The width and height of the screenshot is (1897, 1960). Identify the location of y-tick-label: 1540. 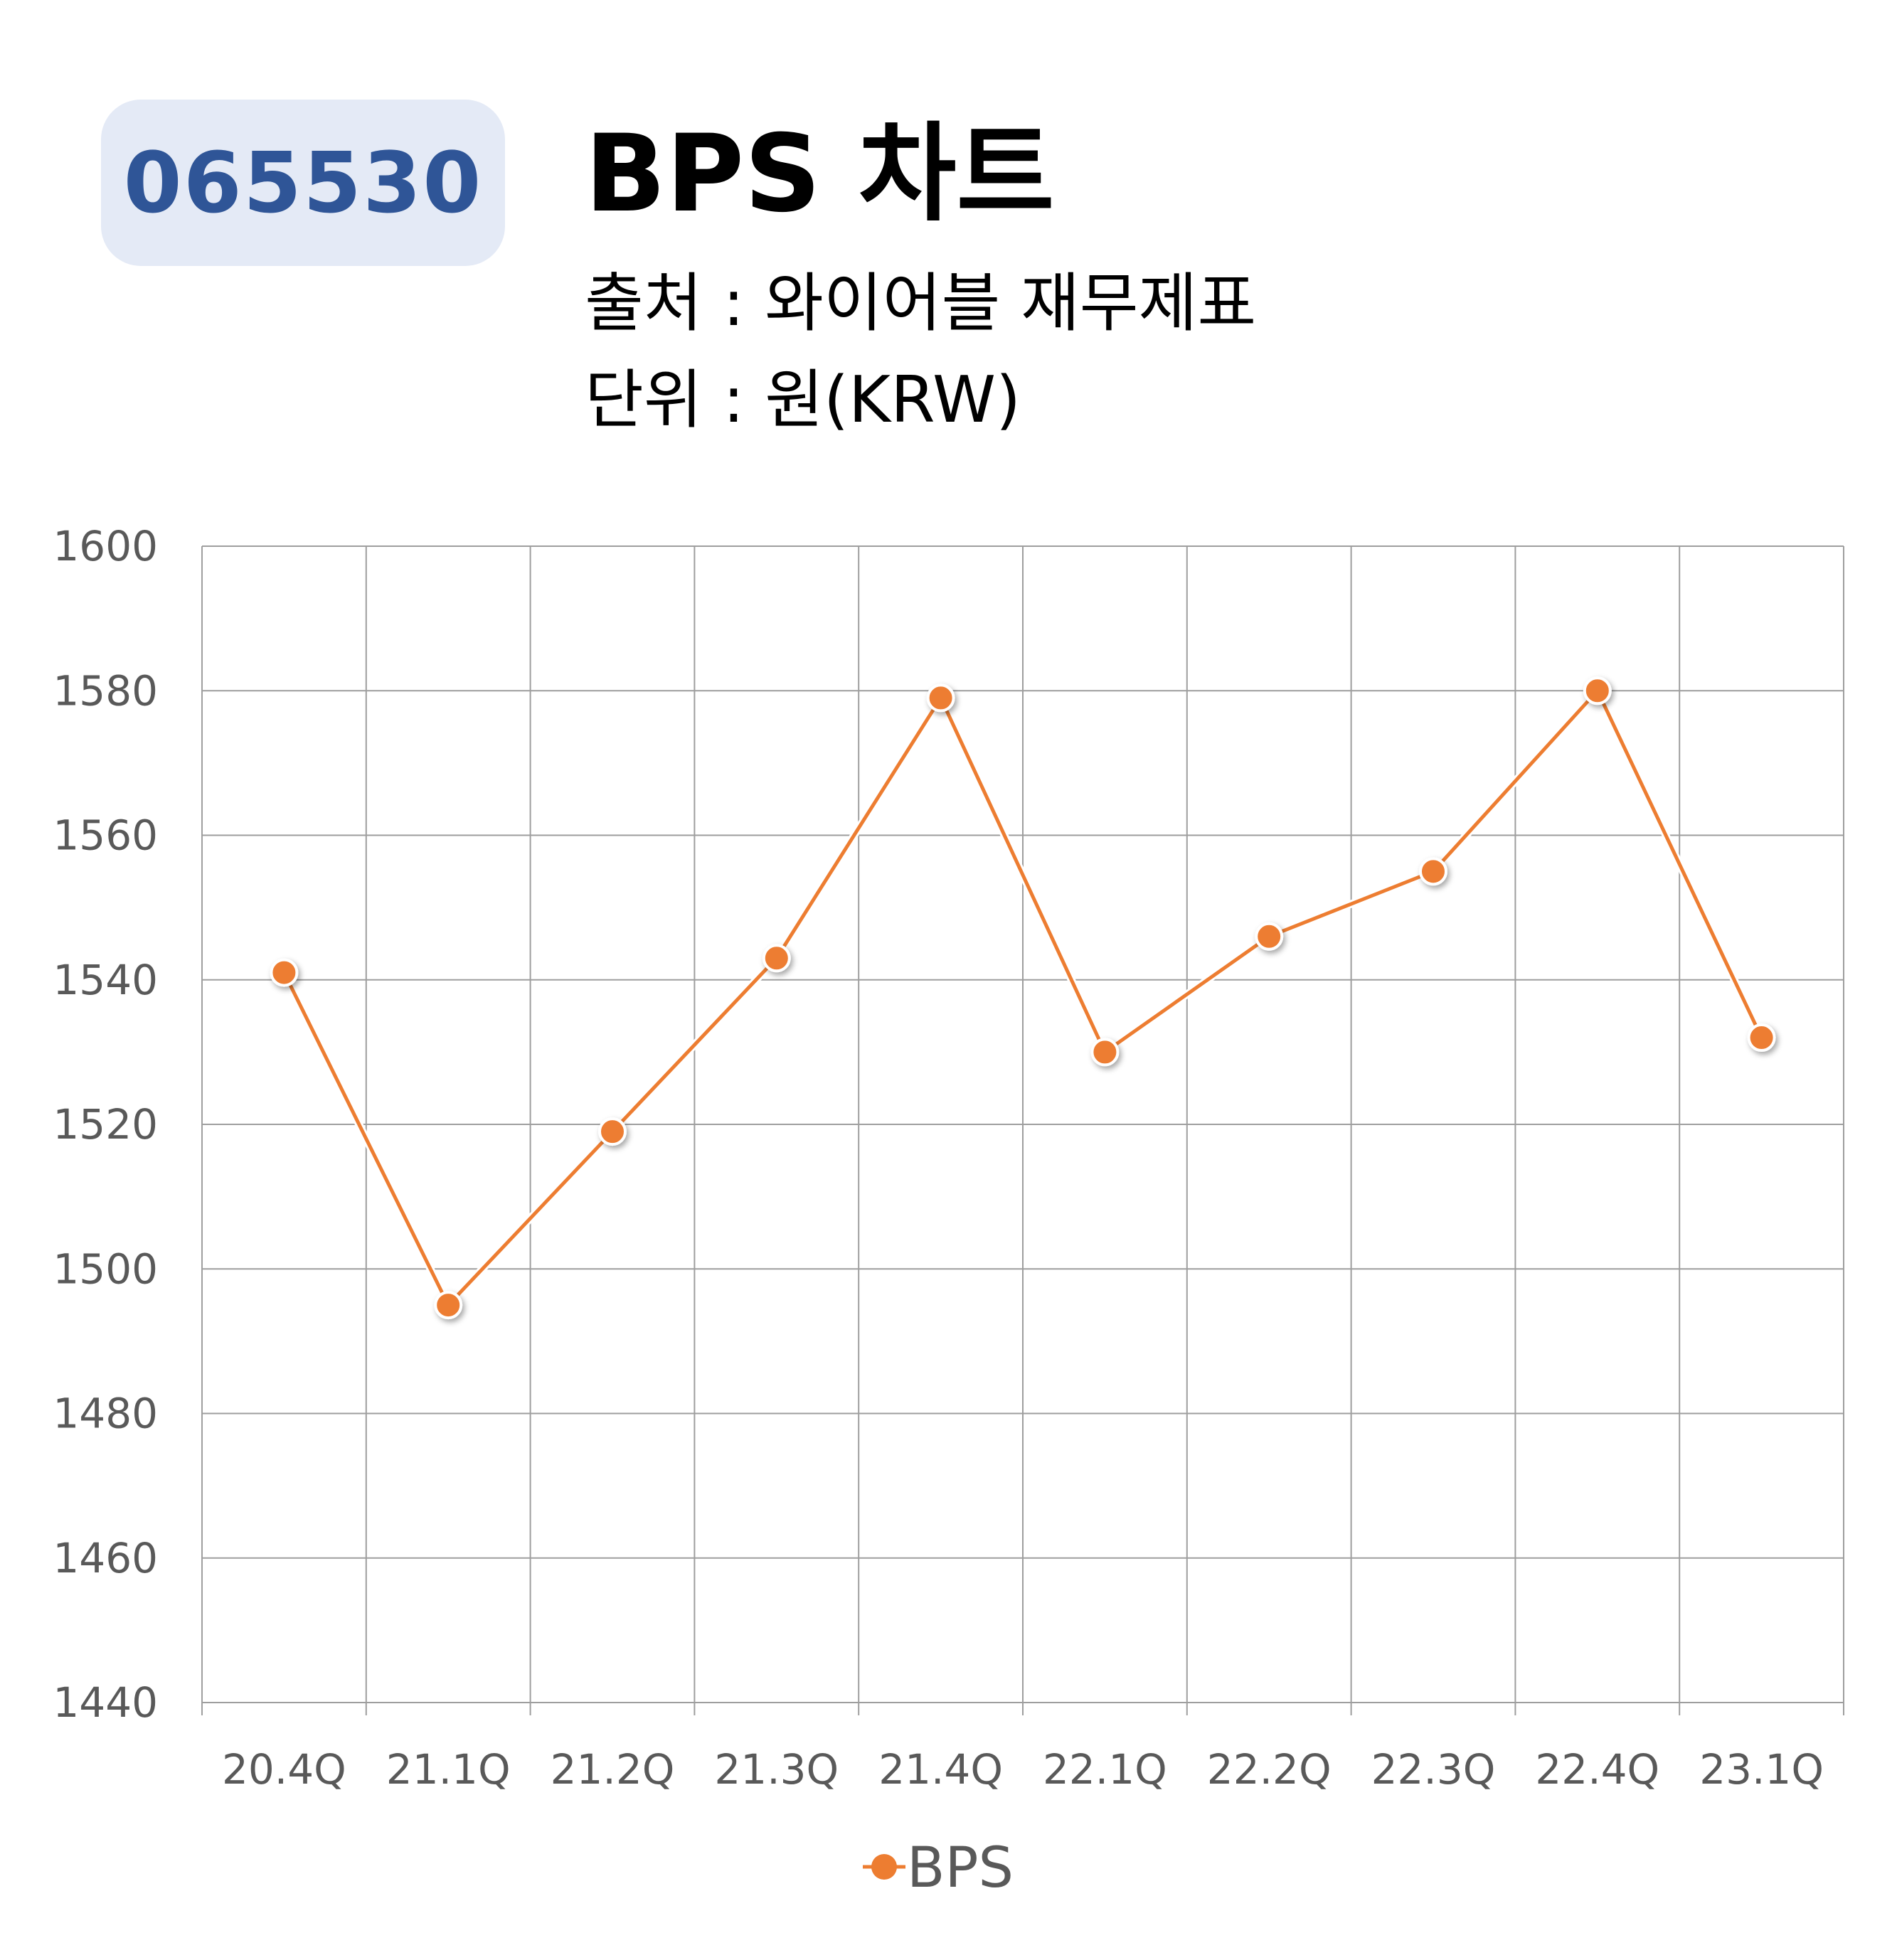
(105, 980).